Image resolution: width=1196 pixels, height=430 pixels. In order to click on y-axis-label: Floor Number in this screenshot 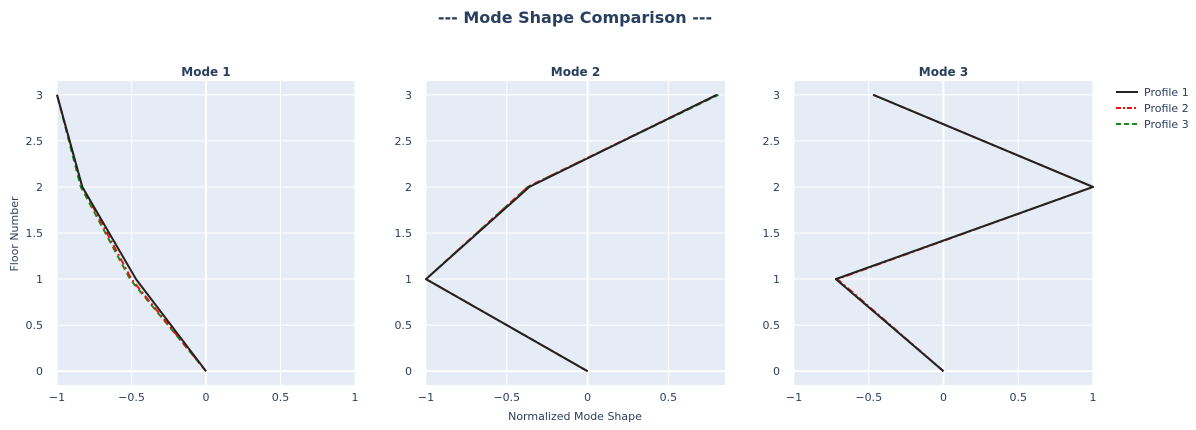, I will do `click(14, 234)`.